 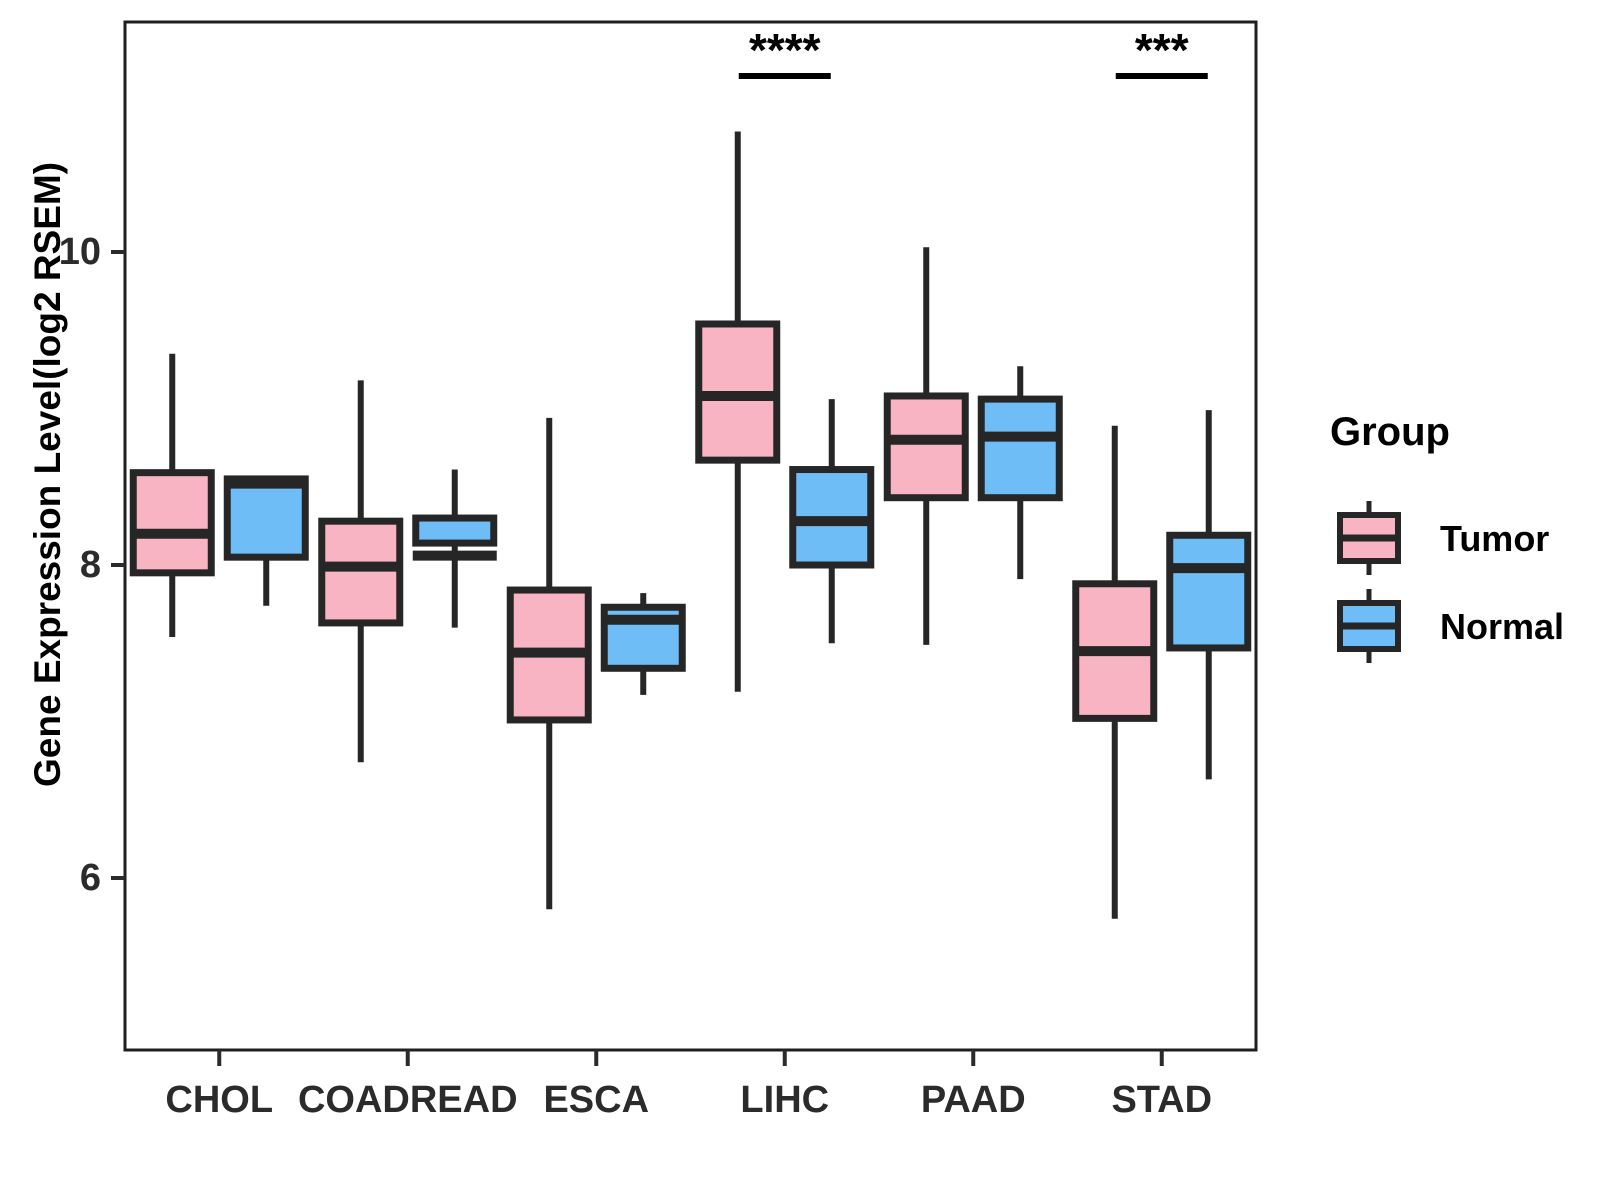 I want to click on box-stad-normal, so click(x=1209, y=595).